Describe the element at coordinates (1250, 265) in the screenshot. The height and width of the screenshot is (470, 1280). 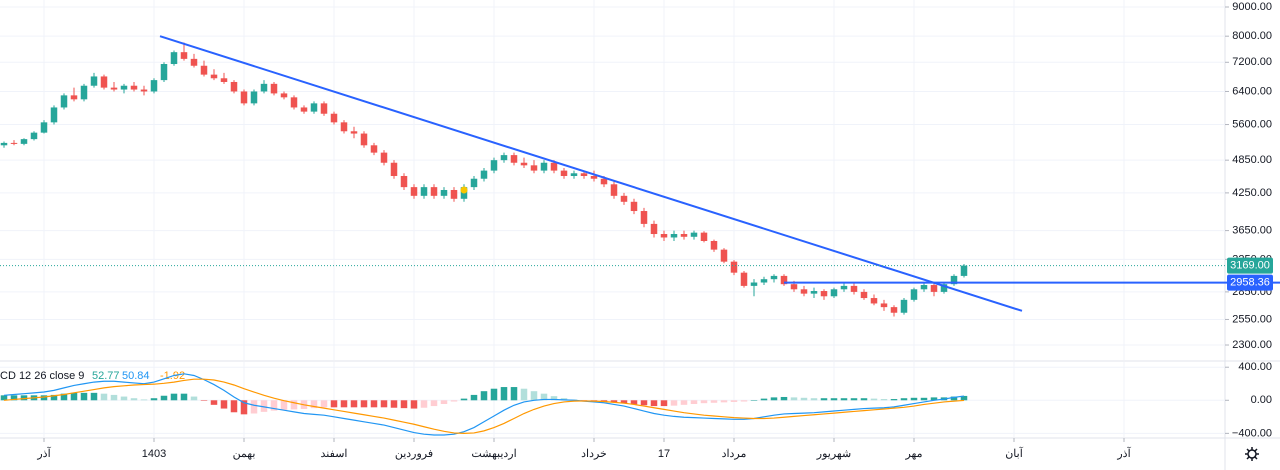
I see `price-badge` at that location.